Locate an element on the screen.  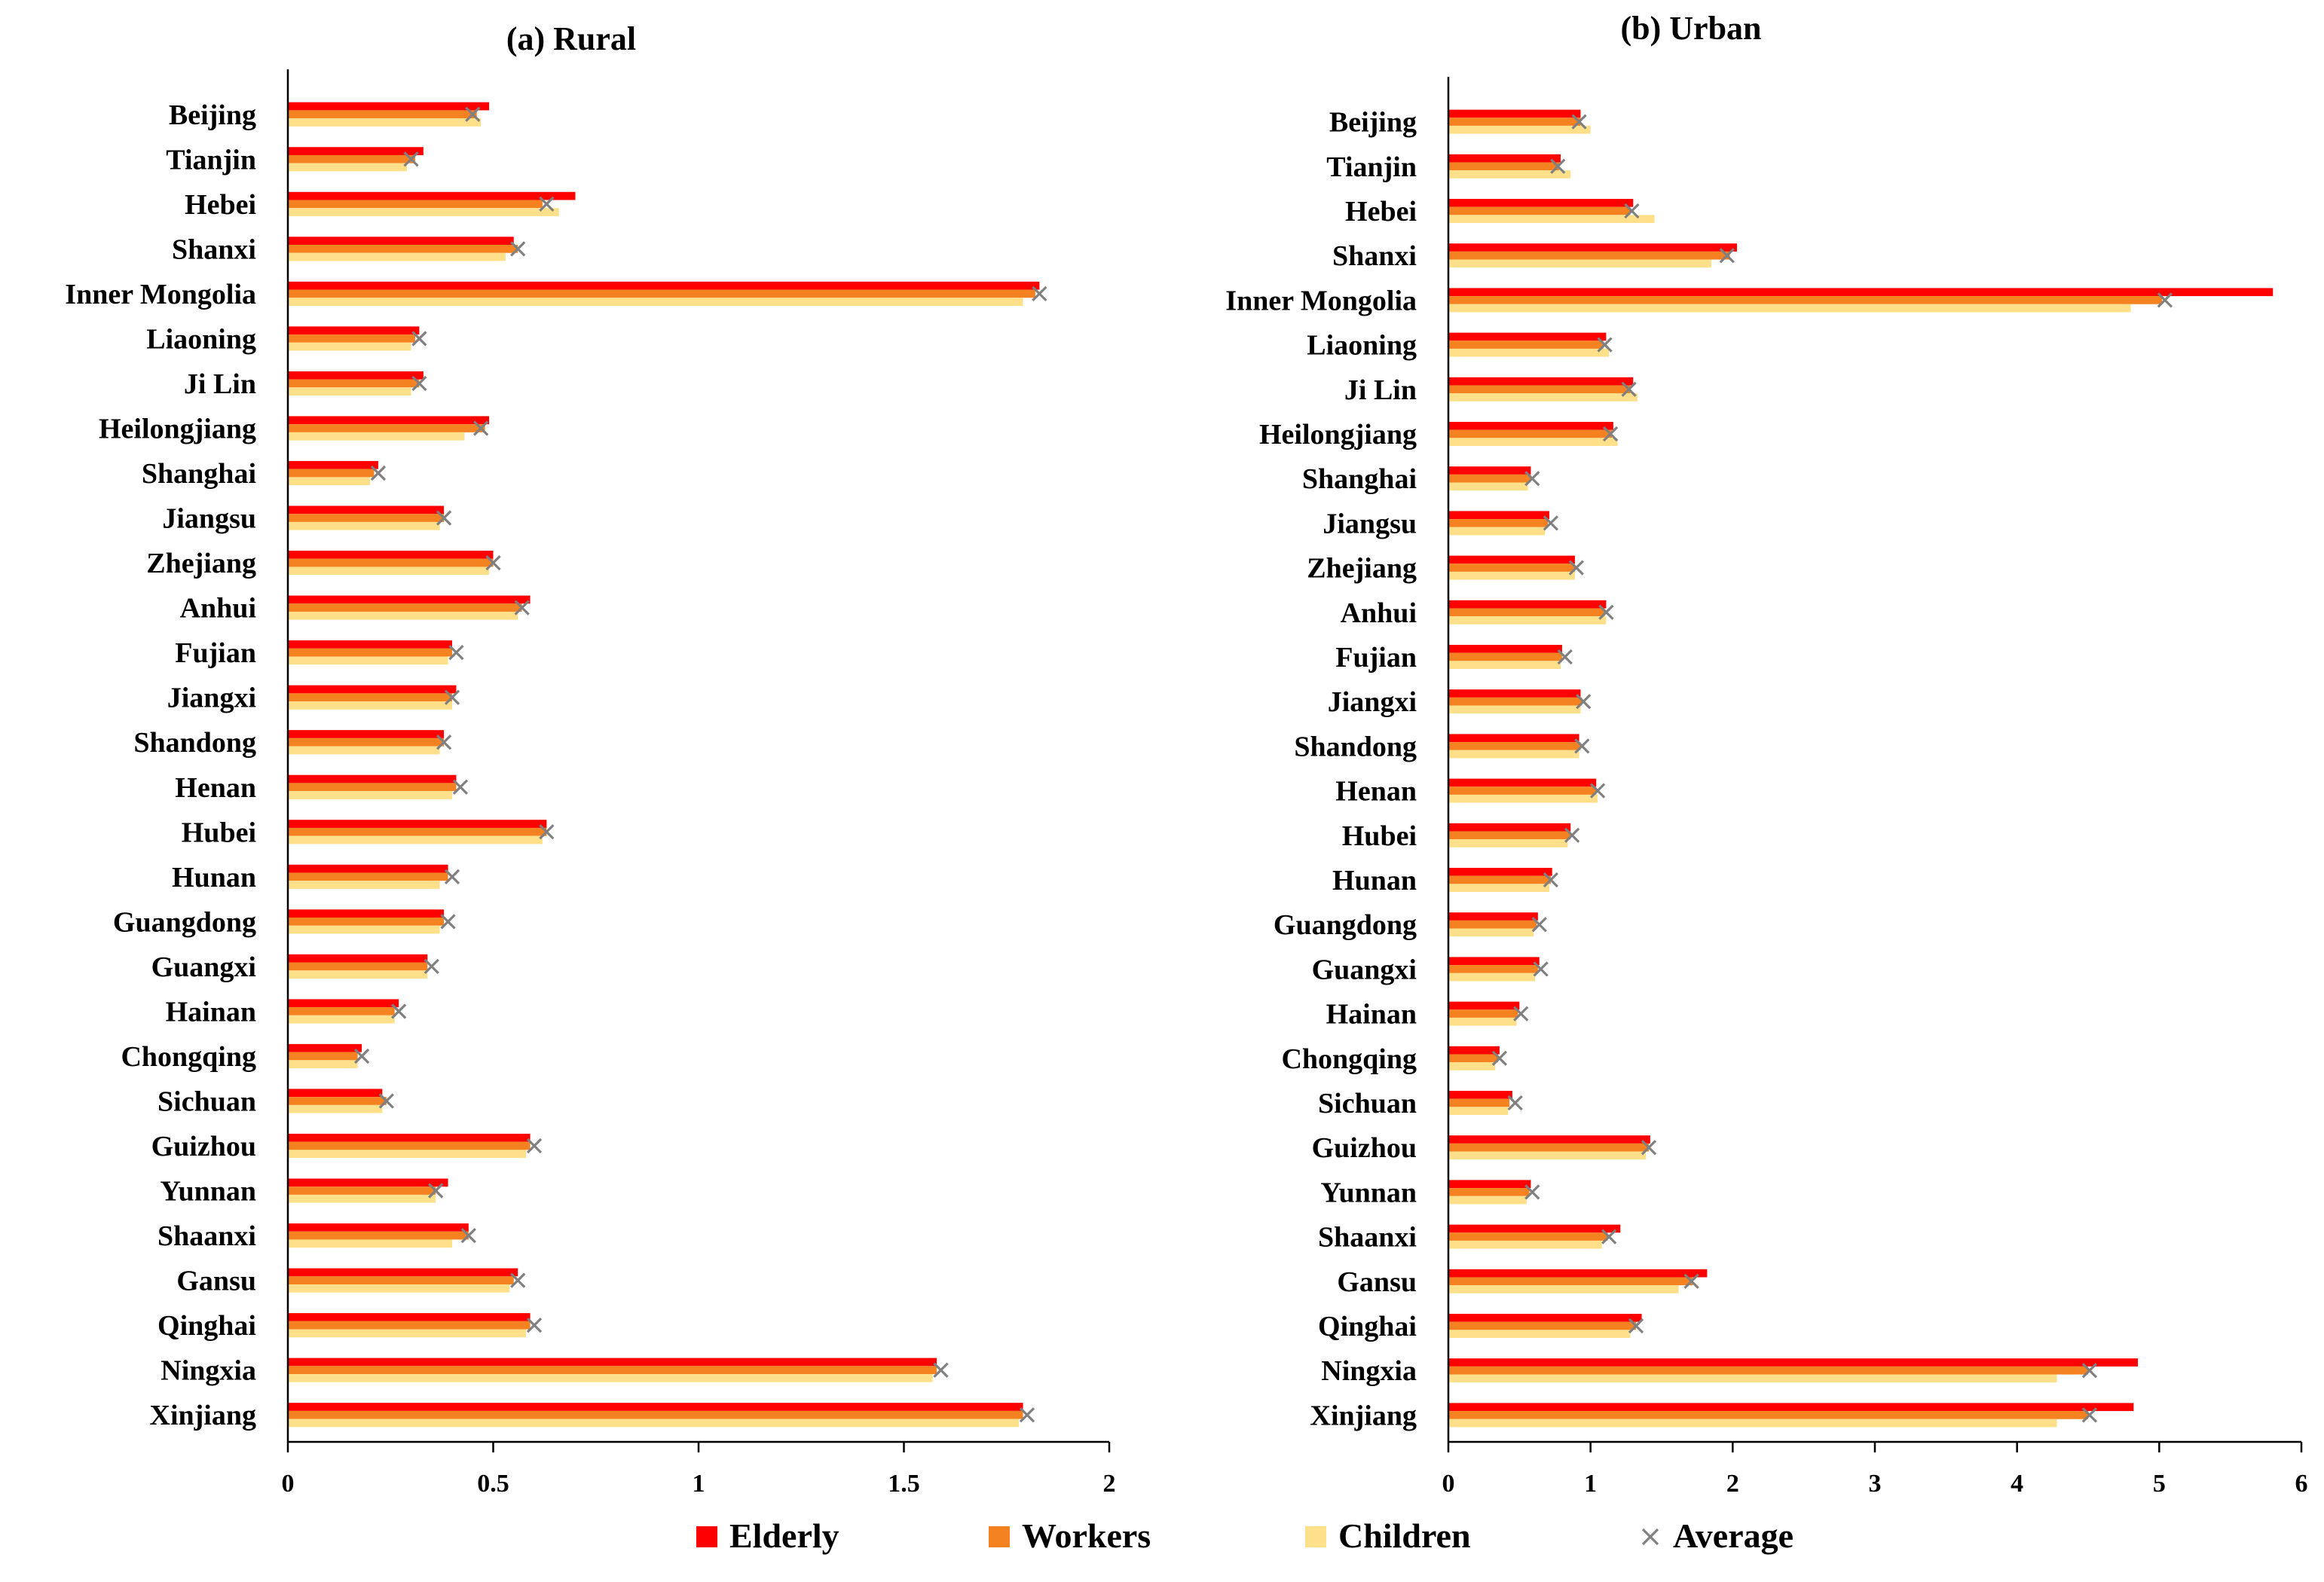
rural-category-label: Ji Lin is located at coordinates (220, 384).